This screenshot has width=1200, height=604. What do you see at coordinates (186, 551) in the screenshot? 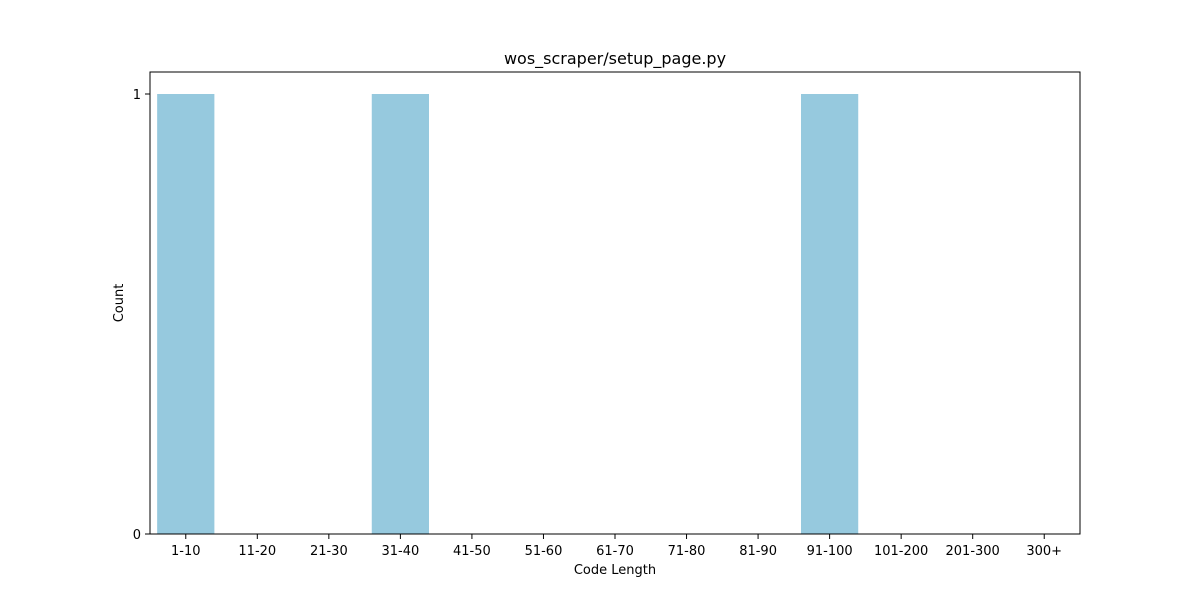
I see `x-tick-label: 1-10` at bounding box center [186, 551].